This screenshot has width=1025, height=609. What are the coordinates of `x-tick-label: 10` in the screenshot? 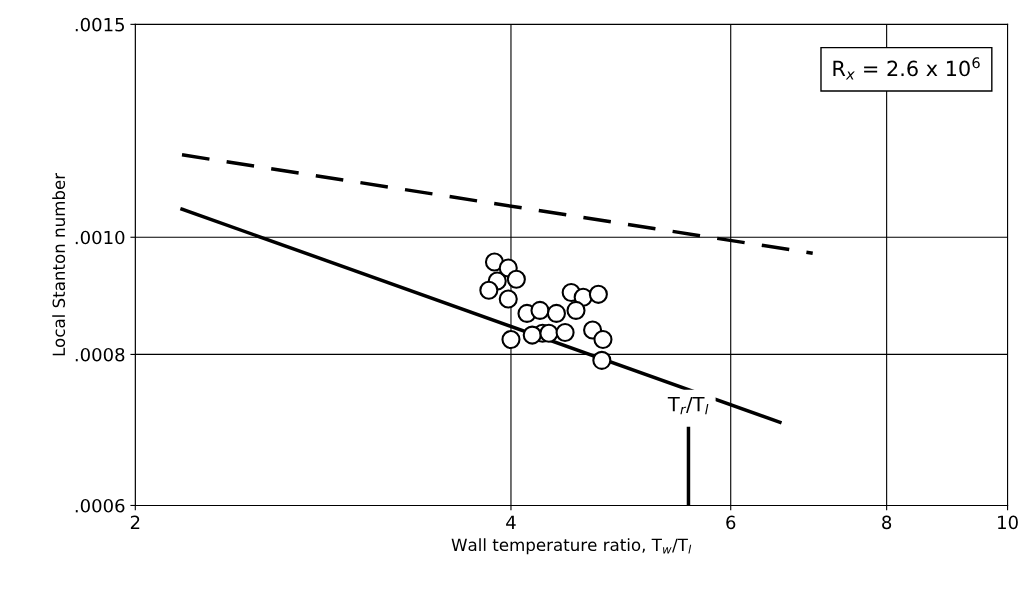 It's located at (1008, 522).